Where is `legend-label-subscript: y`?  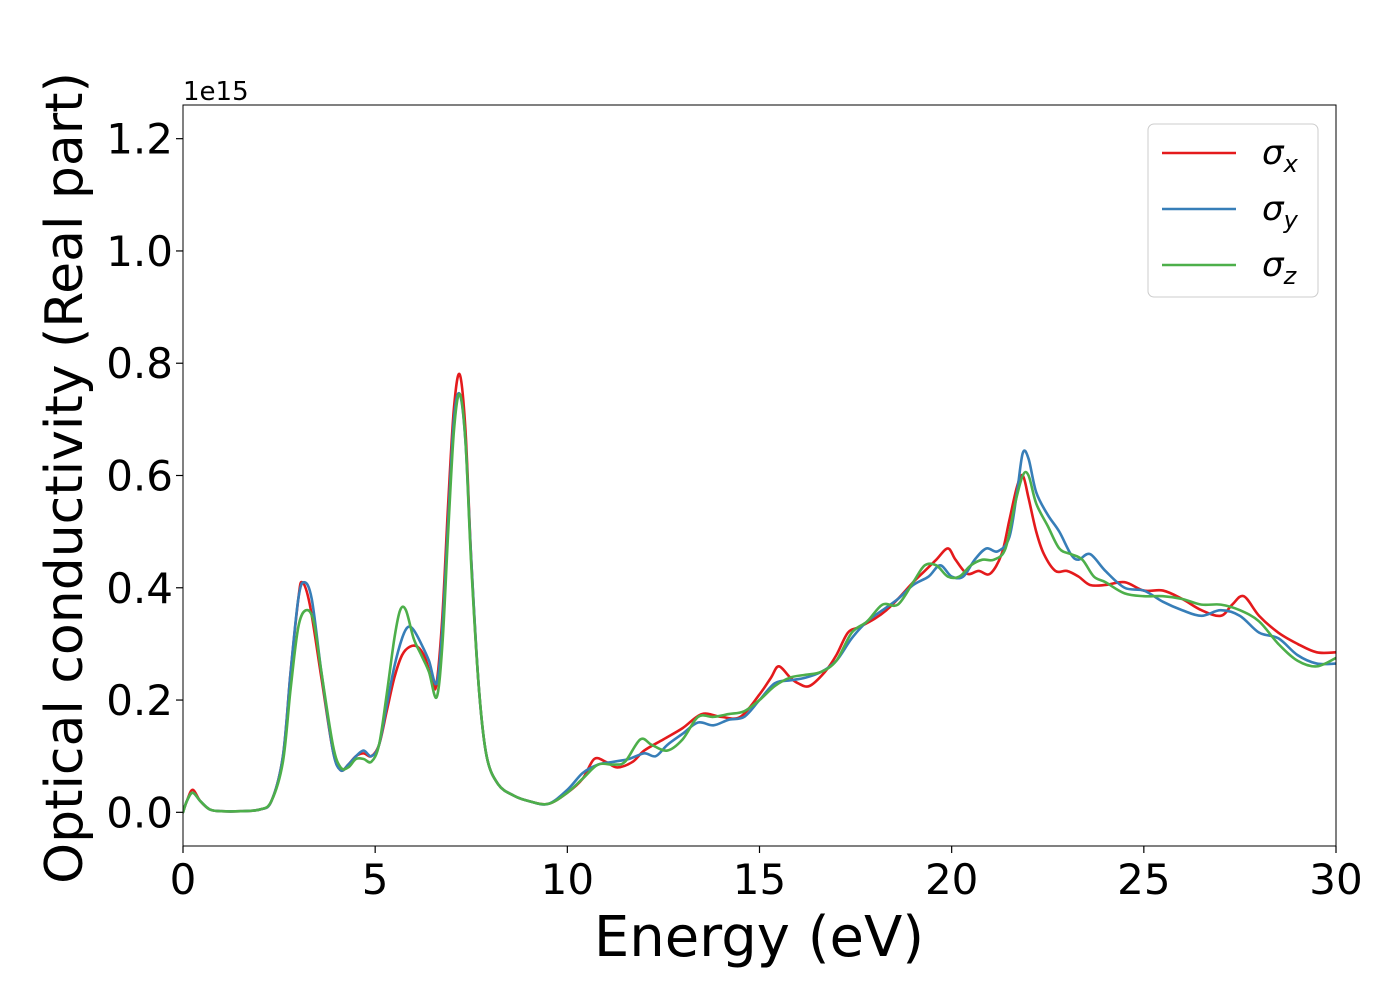 legend-label-subscript: y is located at coordinates (1291, 220).